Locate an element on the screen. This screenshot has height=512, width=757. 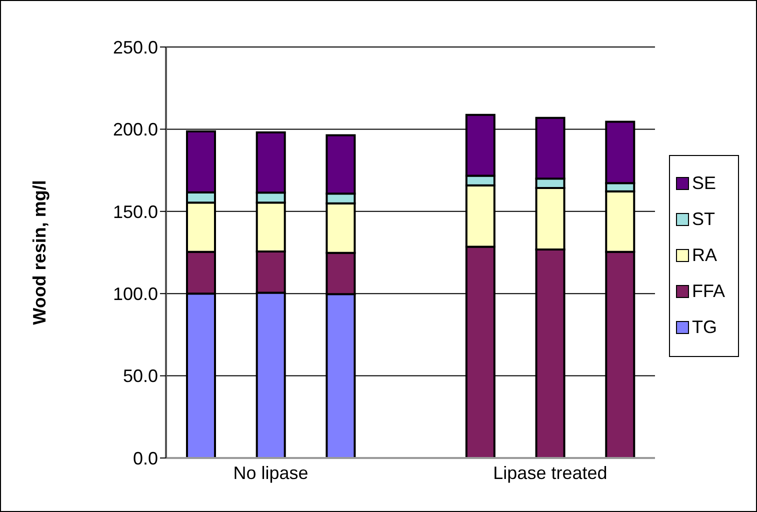
y-axis-title: Wood resin, mg/l is located at coordinates (39, 252).